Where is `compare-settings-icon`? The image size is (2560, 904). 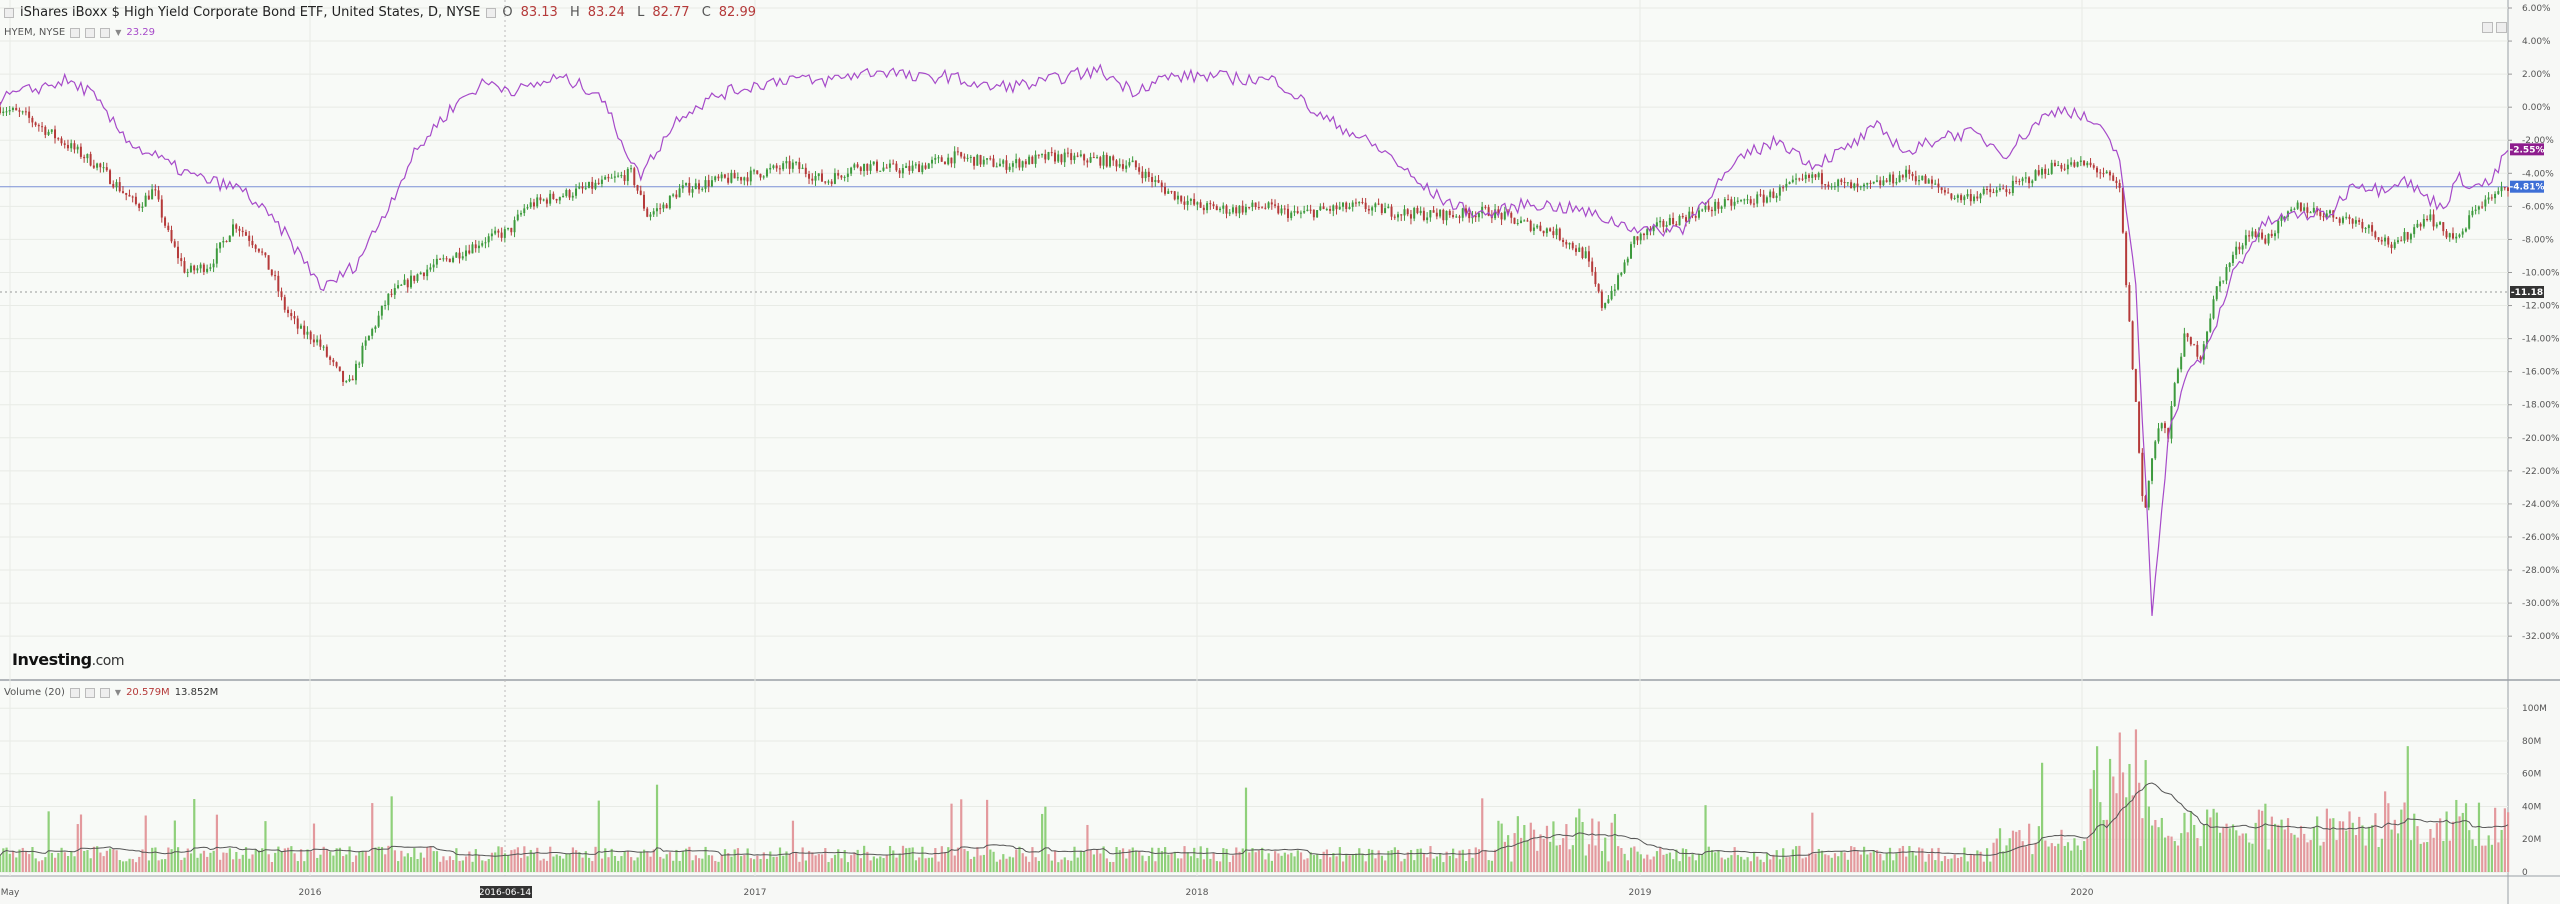 compare-settings-icon is located at coordinates (75, 32).